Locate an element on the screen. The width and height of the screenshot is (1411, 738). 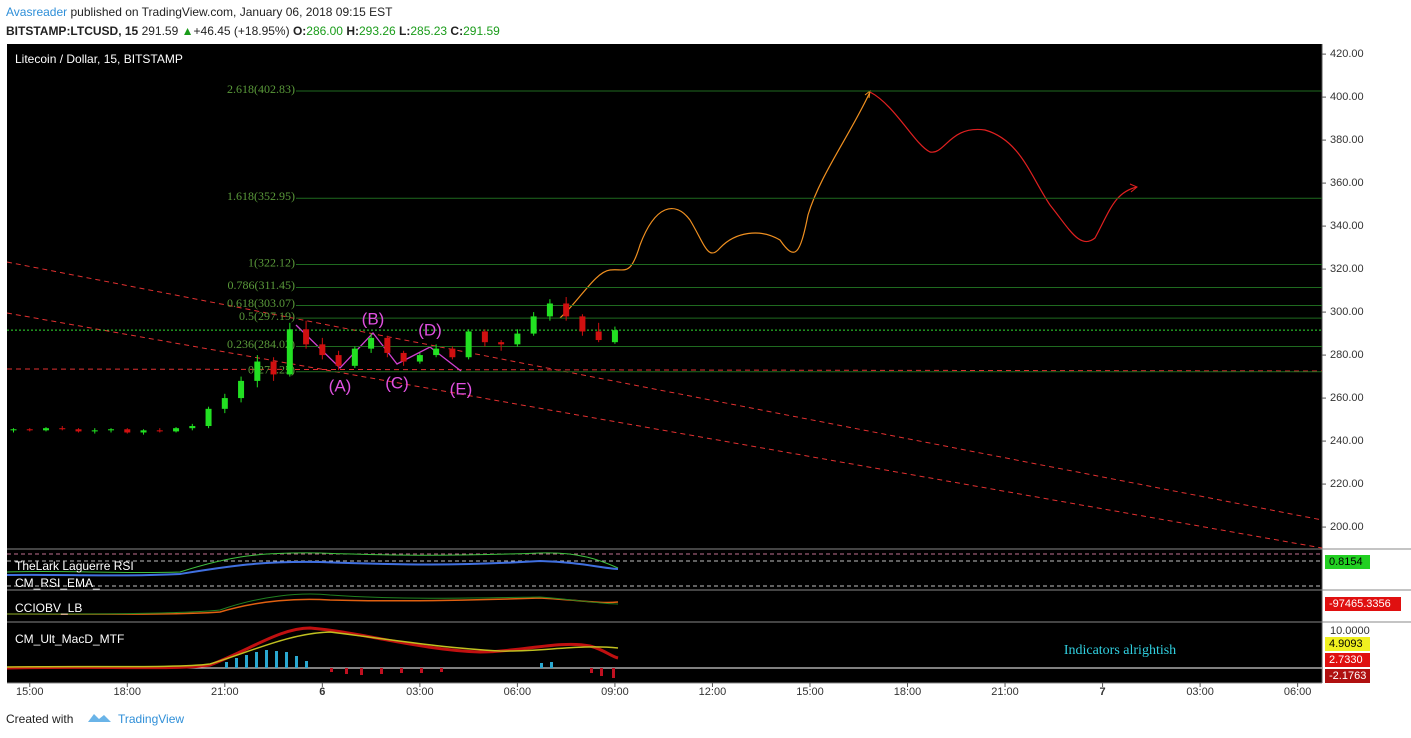
y-tick-label: 10.0000 is located at coordinates (1350, 631).